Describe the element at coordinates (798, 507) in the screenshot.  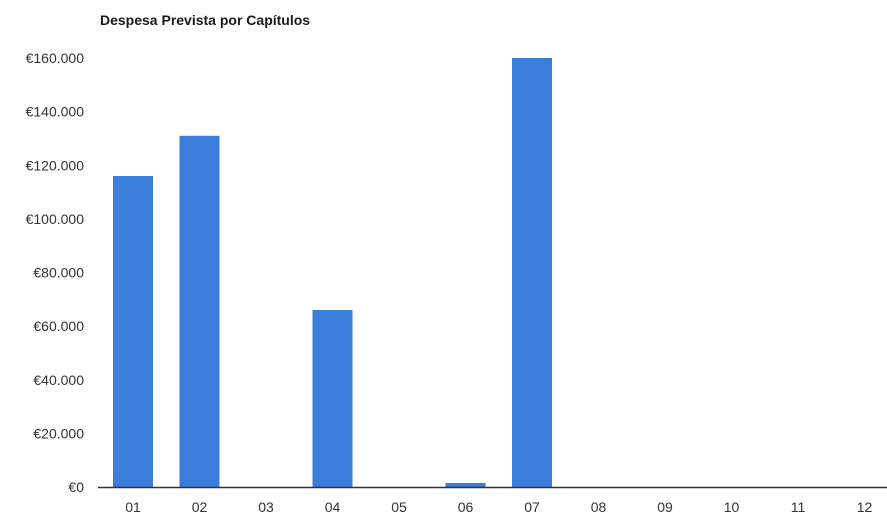
I see `x-tick-label: 11` at that location.